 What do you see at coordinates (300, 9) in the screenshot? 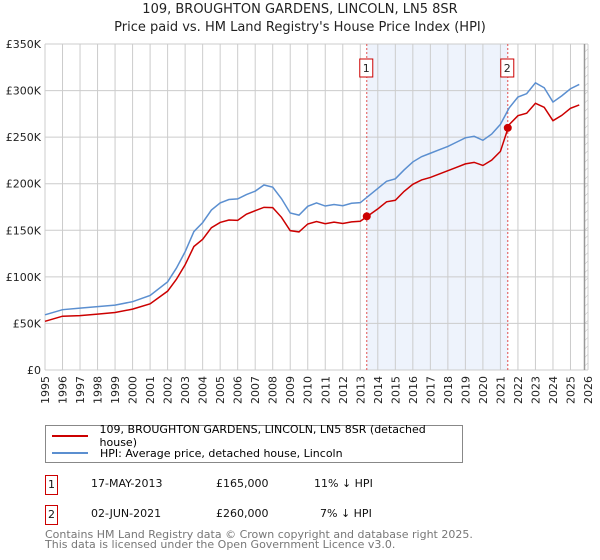
I see `chart-title: 109, BROUGHTON GARDENS, LINCOLN, LN5 8SR` at bounding box center [300, 9].